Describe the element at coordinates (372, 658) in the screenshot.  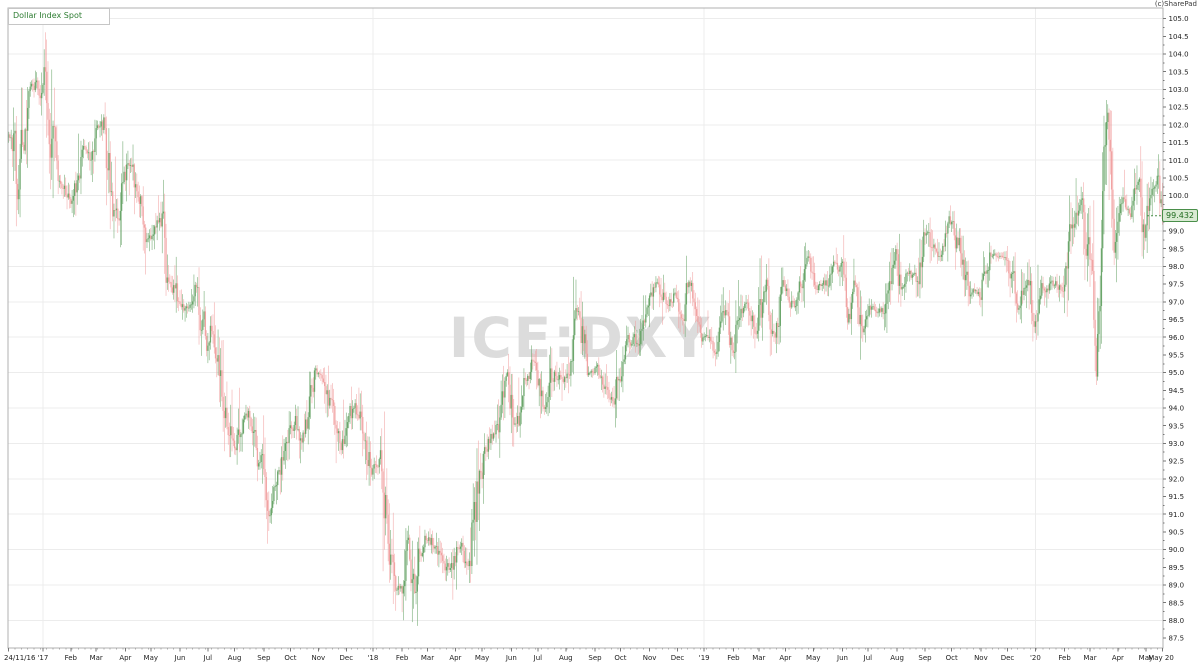
I see `x-axis-label: '18` at that location.